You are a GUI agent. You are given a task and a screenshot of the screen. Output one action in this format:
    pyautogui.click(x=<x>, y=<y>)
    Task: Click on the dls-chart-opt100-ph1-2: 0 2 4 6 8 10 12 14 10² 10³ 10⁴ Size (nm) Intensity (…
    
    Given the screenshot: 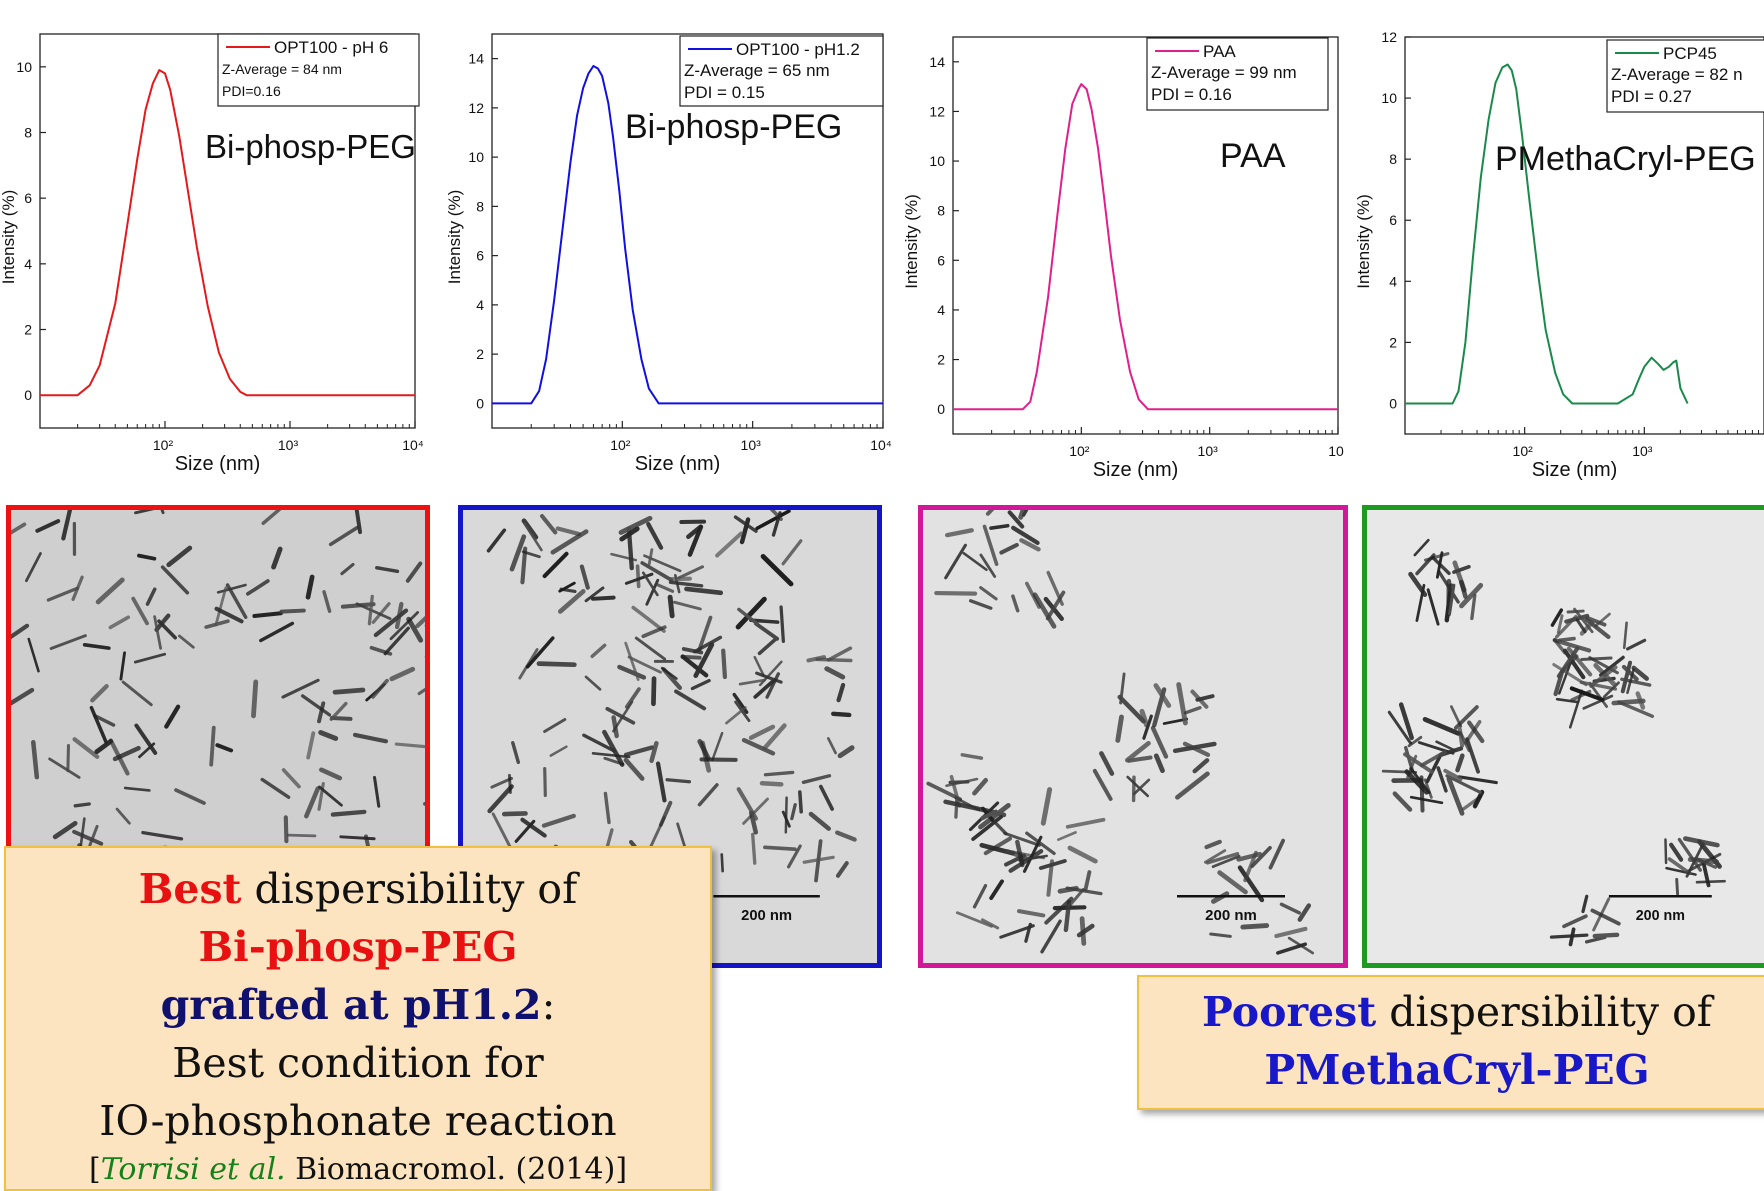 What is the action you would take?
    pyautogui.click(x=665, y=250)
    